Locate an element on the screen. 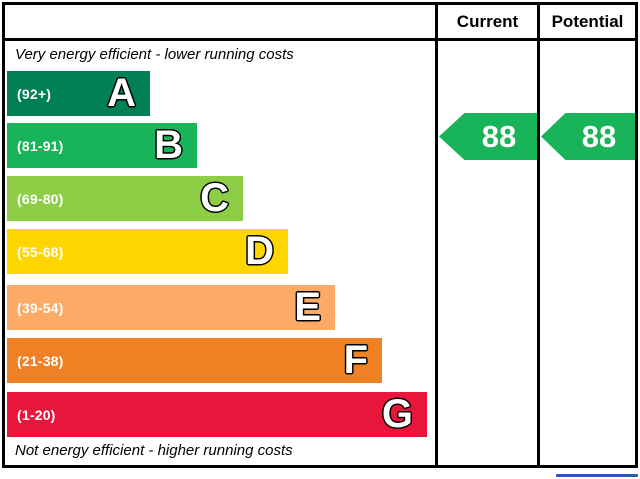 The width and height of the screenshot is (640, 479). potential-rating-arrow: 88 is located at coordinates (588, 136).